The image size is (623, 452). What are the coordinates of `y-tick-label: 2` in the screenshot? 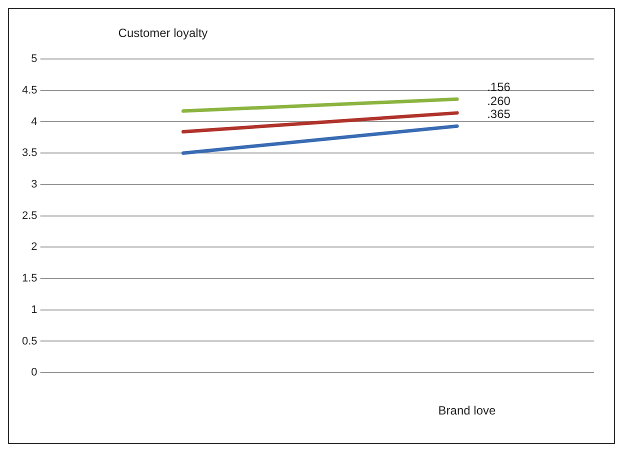 It's located at (34, 247).